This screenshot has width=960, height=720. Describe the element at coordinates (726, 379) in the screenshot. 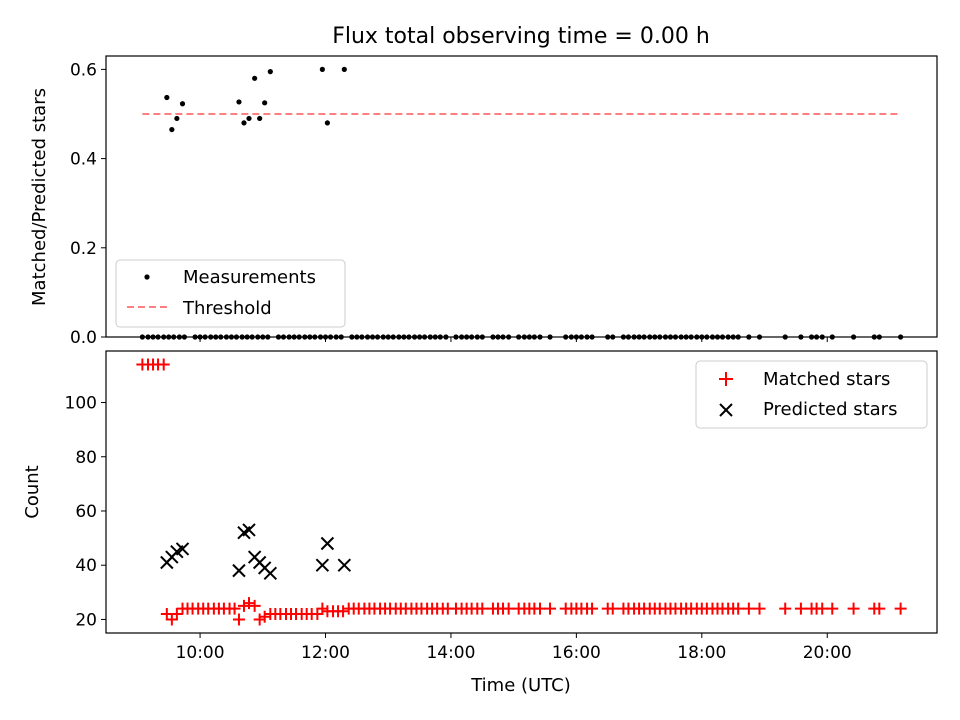

I see `legend-matched-marker` at that location.